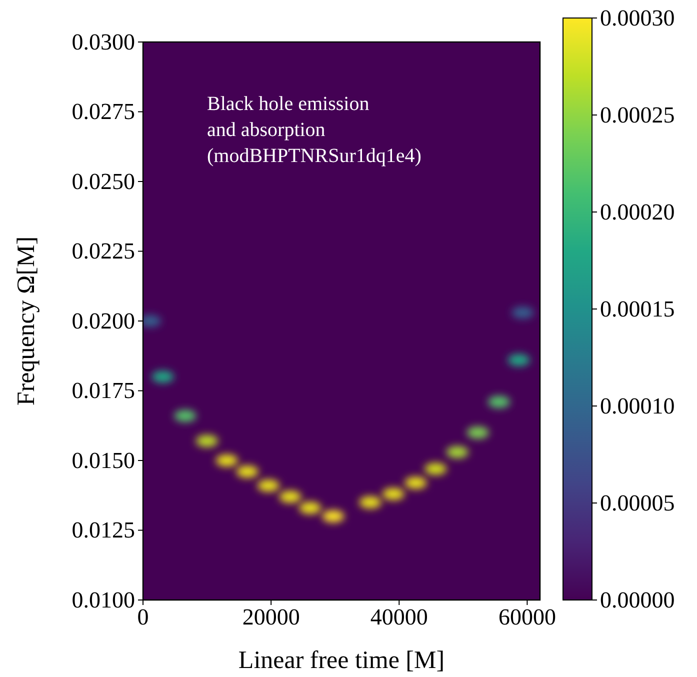 This screenshot has height=677, width=697. What do you see at coordinates (637, 503) in the screenshot?
I see `color-bar-label: 0.00005` at bounding box center [637, 503].